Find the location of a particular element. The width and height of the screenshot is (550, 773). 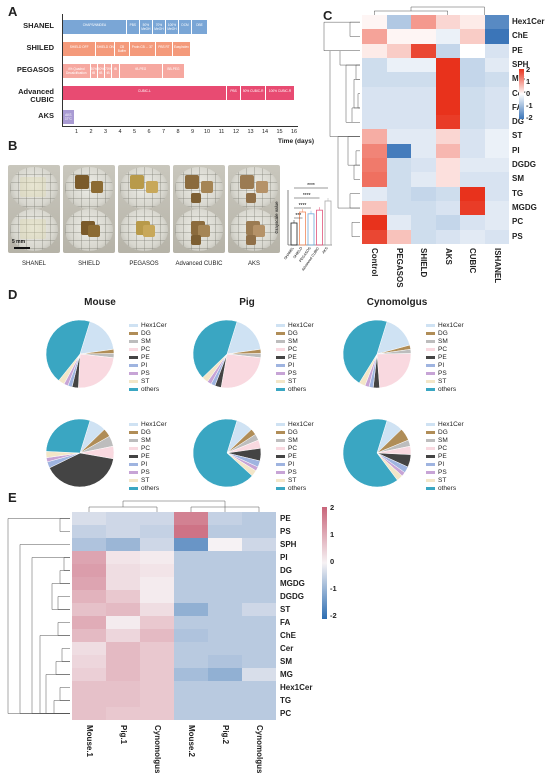

timeline-segment: 4% Quadrol Decalcification is located at coordinates (77, 71).